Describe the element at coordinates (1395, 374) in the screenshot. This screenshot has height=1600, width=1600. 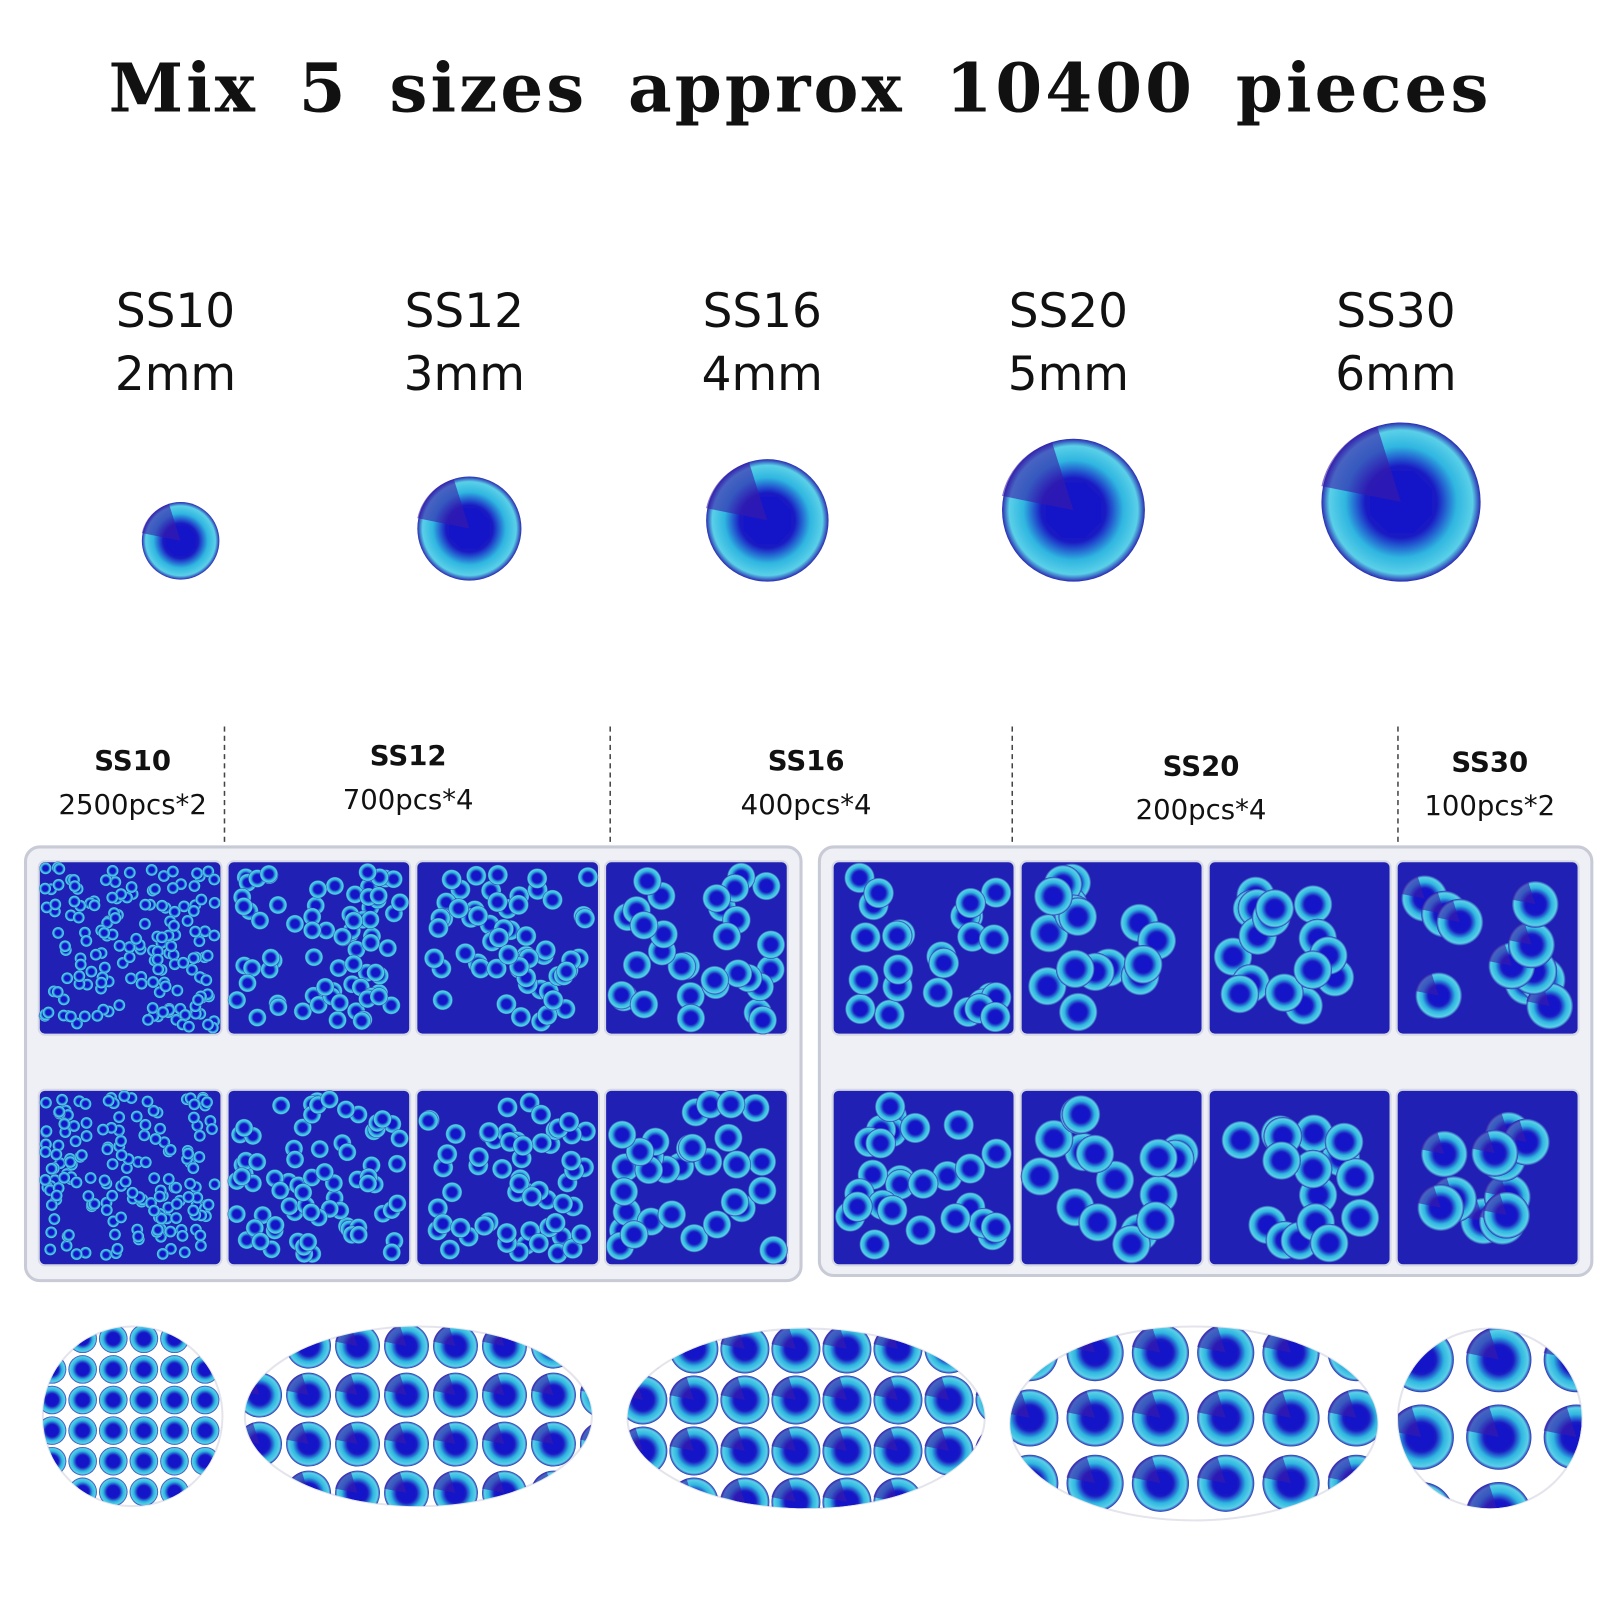
I see `size-mm: 6mm` at that location.